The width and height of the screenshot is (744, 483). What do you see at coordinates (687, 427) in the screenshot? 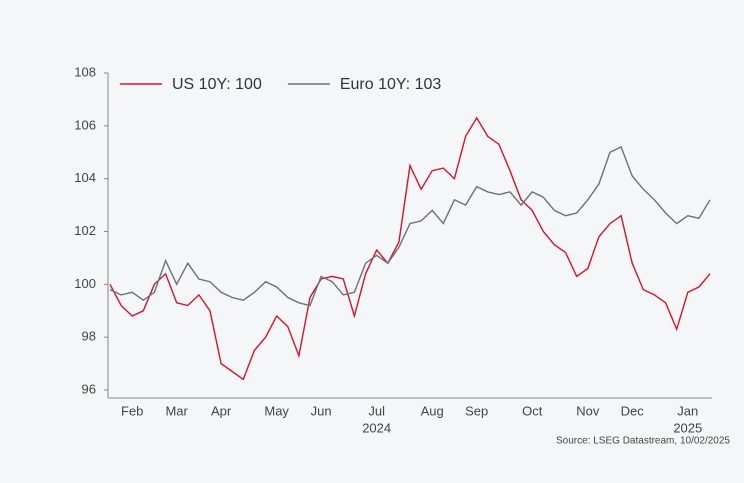
I see `year-label: 2025` at bounding box center [687, 427].